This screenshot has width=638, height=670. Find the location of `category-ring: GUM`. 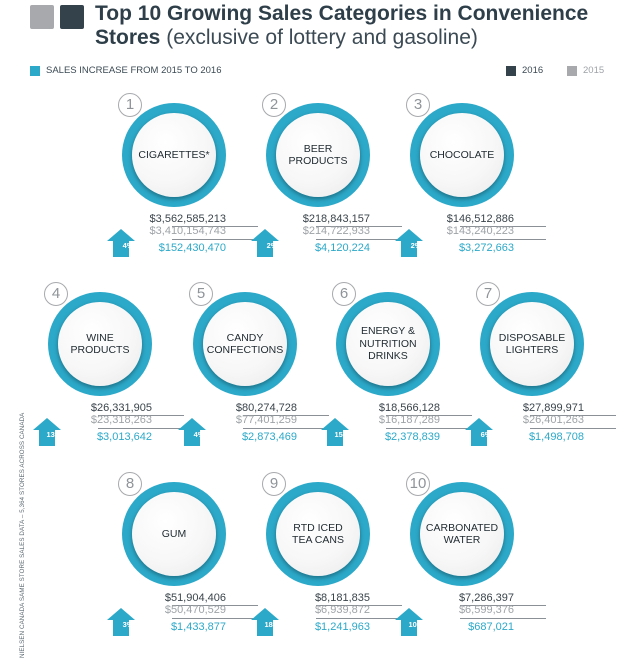

category-ring: GUM is located at coordinates (174, 534).